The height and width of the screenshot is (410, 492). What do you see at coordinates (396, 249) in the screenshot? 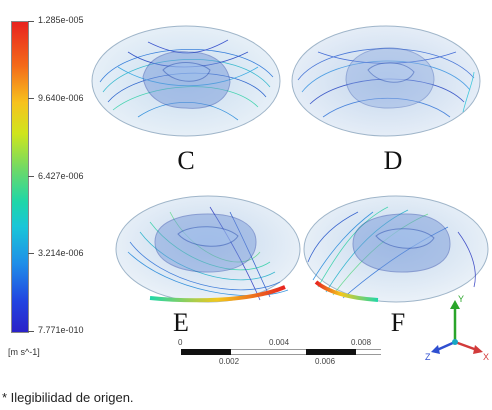
I see `panel-f-streamlines` at bounding box center [396, 249].